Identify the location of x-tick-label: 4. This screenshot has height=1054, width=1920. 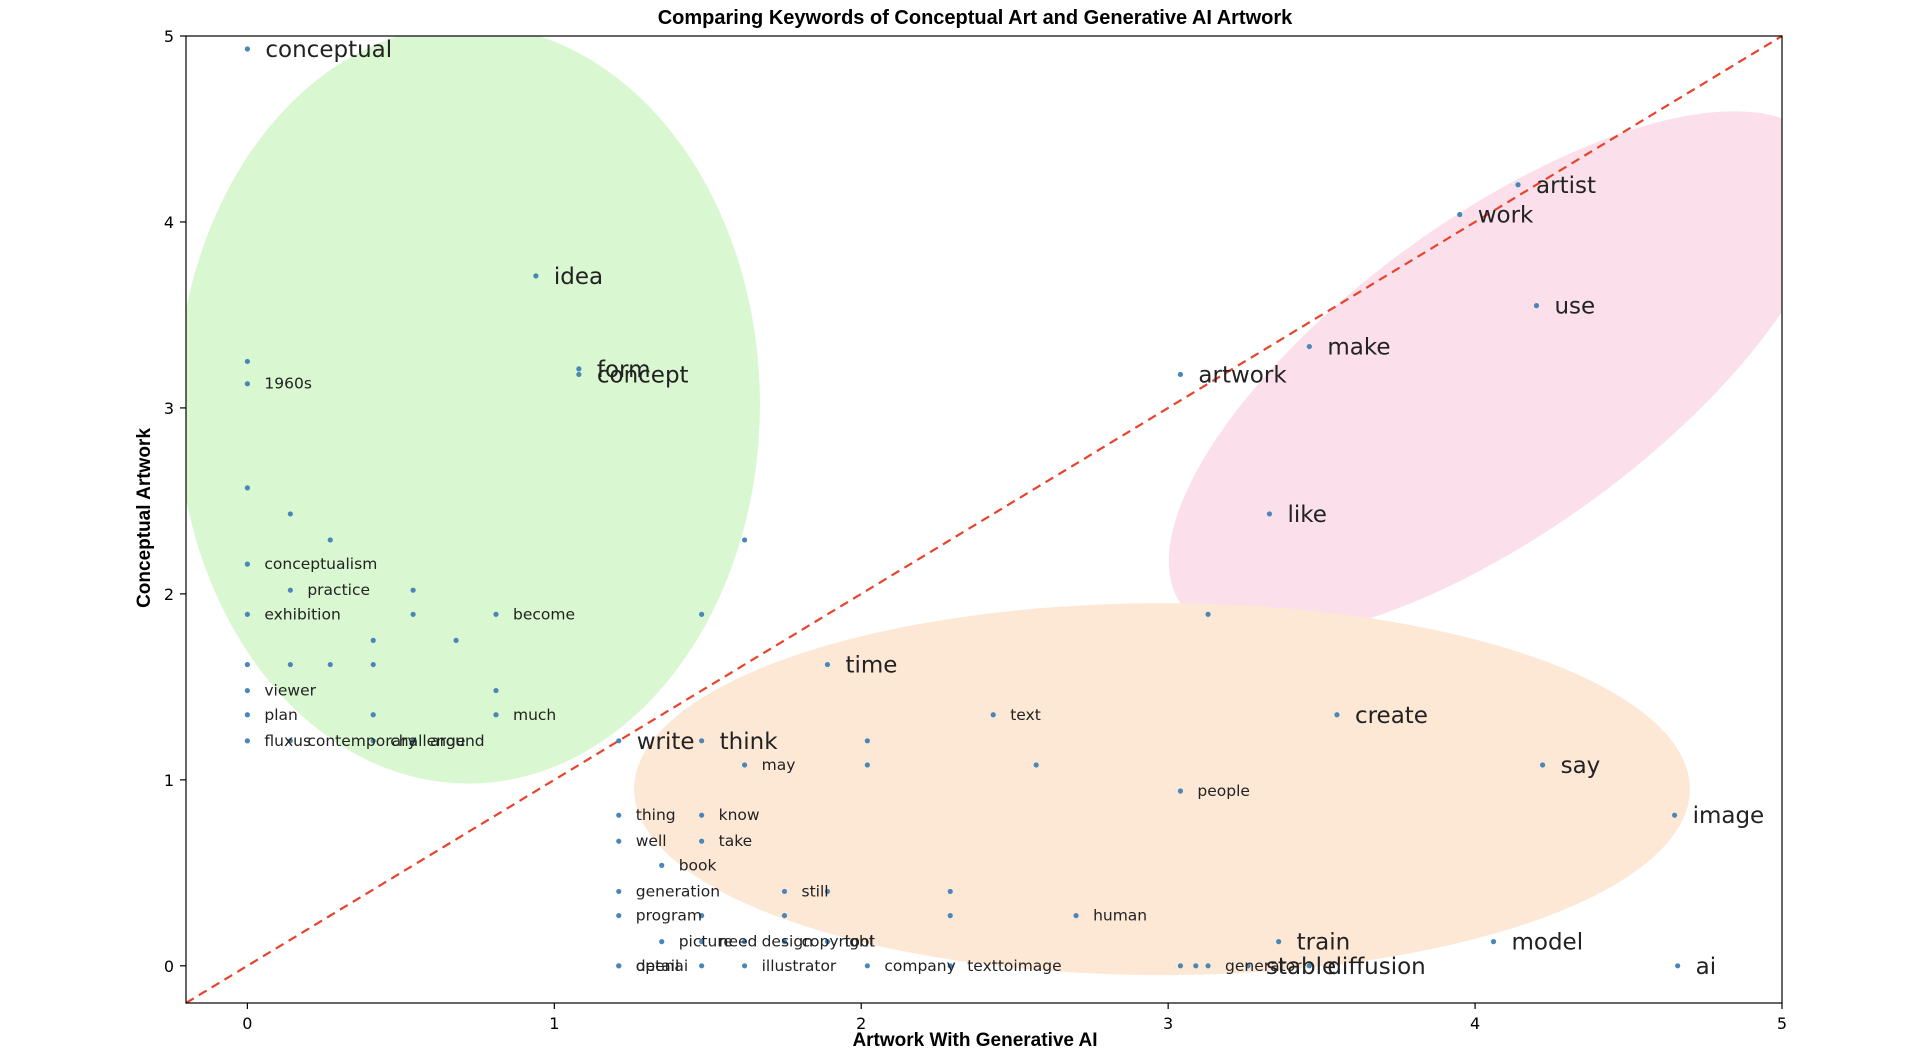
(1475, 1023).